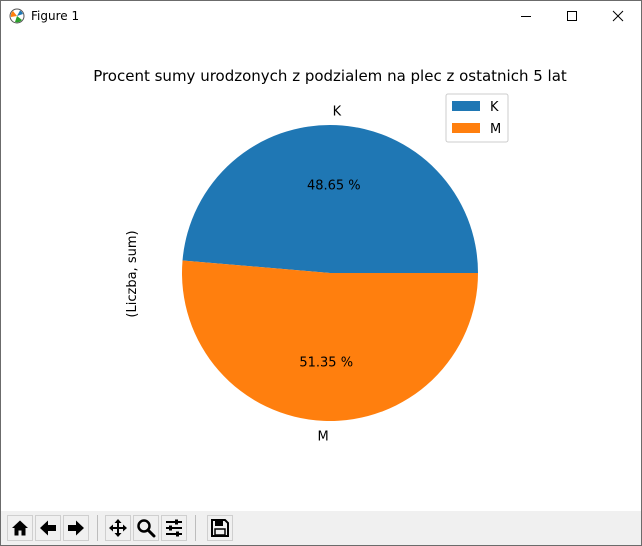  Describe the element at coordinates (321, 16) in the screenshot. I see `title-bar: Figure 1` at that location.